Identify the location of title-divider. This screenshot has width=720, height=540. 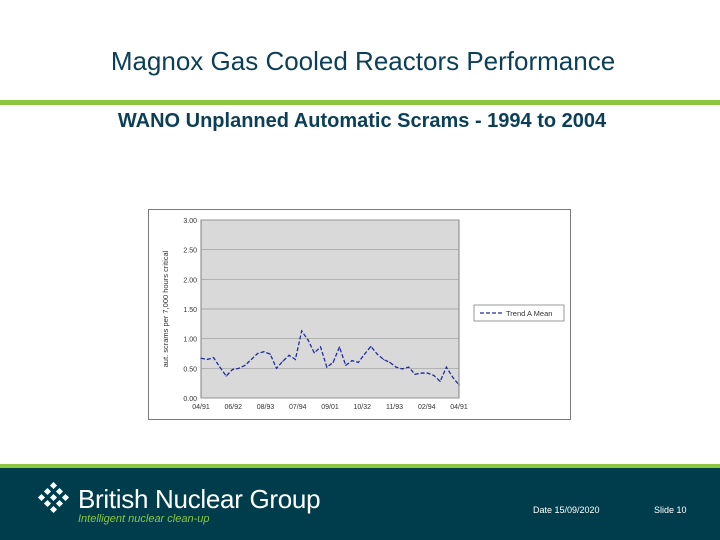
(360, 102).